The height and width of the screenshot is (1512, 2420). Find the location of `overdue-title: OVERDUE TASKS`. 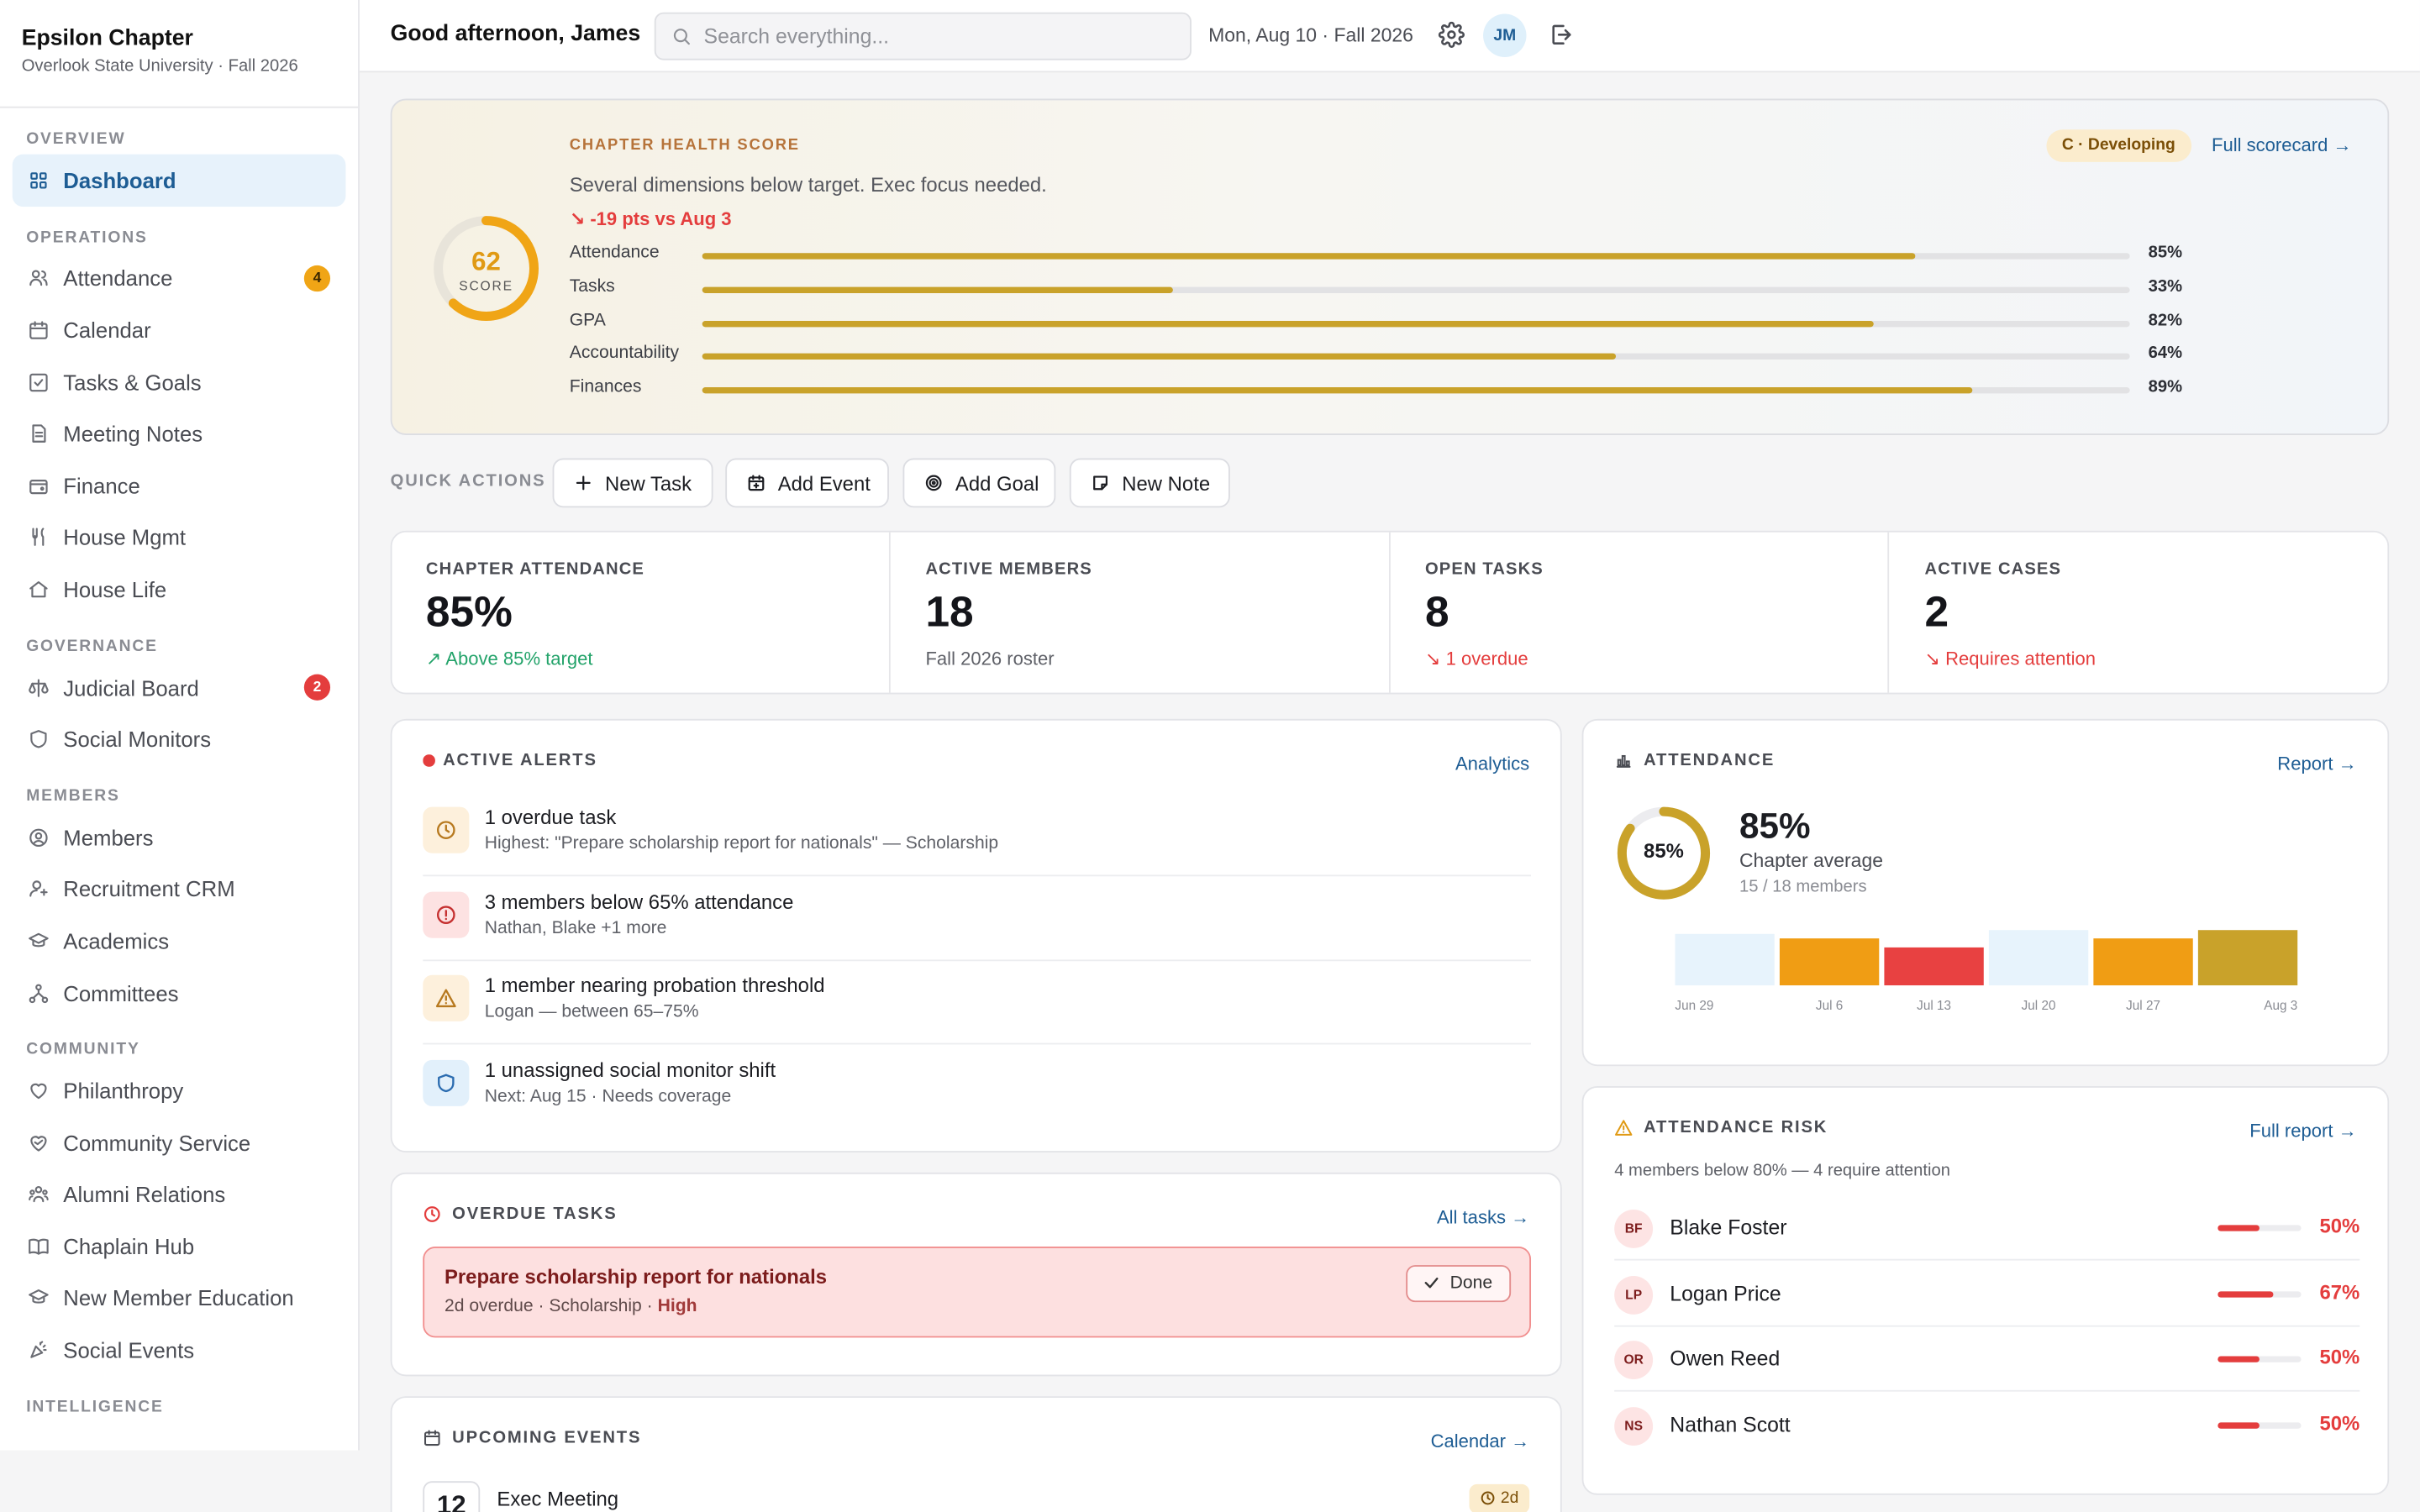

overdue-title: OVERDUE TASKS is located at coordinates (535, 1214).